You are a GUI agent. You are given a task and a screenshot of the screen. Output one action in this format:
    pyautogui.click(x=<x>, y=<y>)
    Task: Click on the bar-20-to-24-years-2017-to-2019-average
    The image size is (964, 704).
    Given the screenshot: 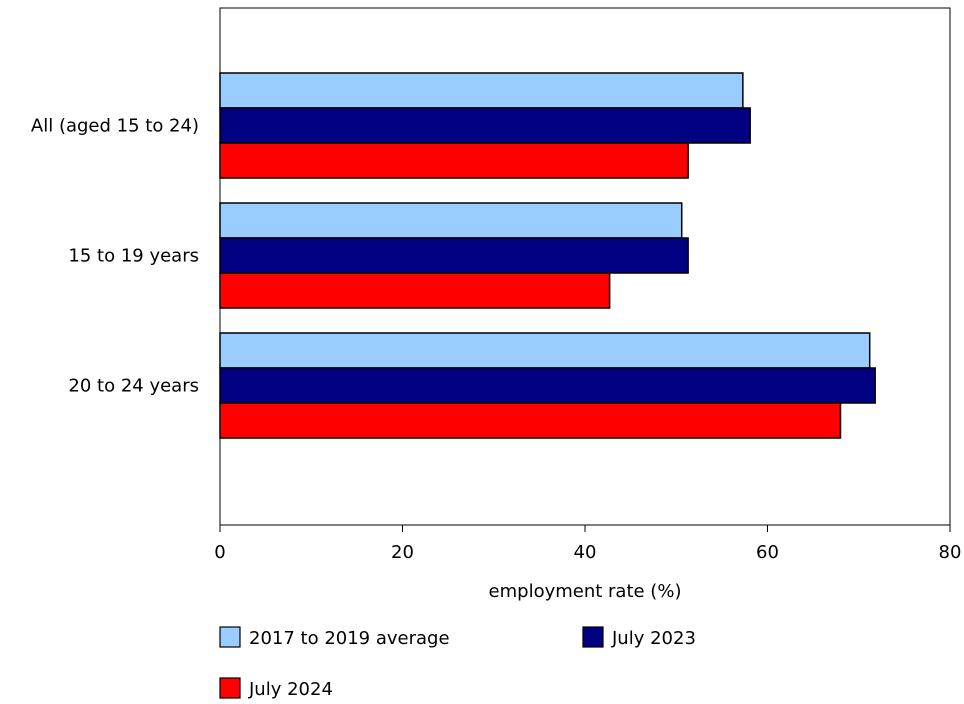 What is the action you would take?
    pyautogui.click(x=545, y=350)
    